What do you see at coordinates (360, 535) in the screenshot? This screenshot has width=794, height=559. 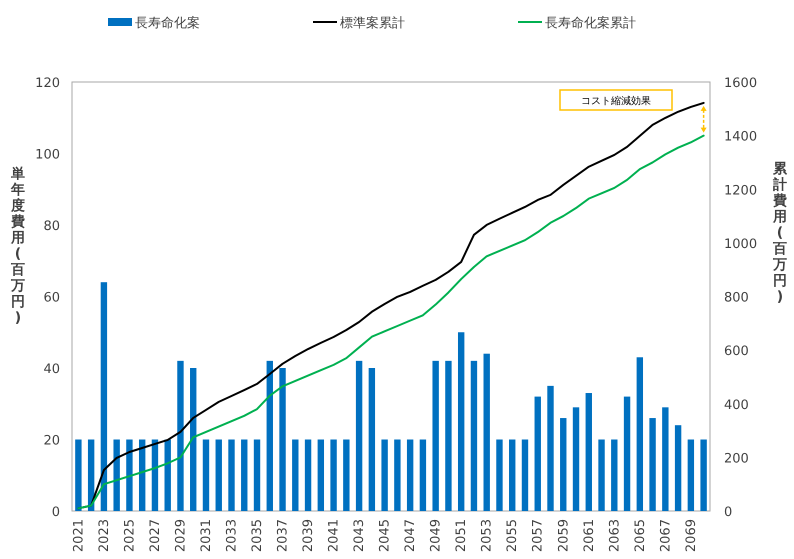 I see `x-tick-label: 2043` at bounding box center [360, 535].